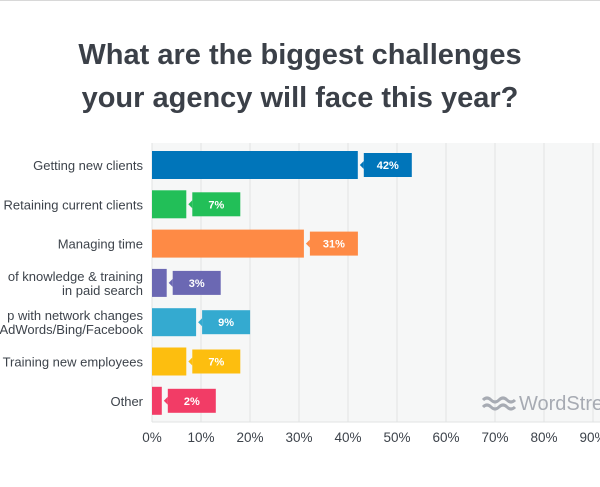 The width and height of the screenshot is (600, 487). I want to click on logo-text: WordStre, so click(559, 404).